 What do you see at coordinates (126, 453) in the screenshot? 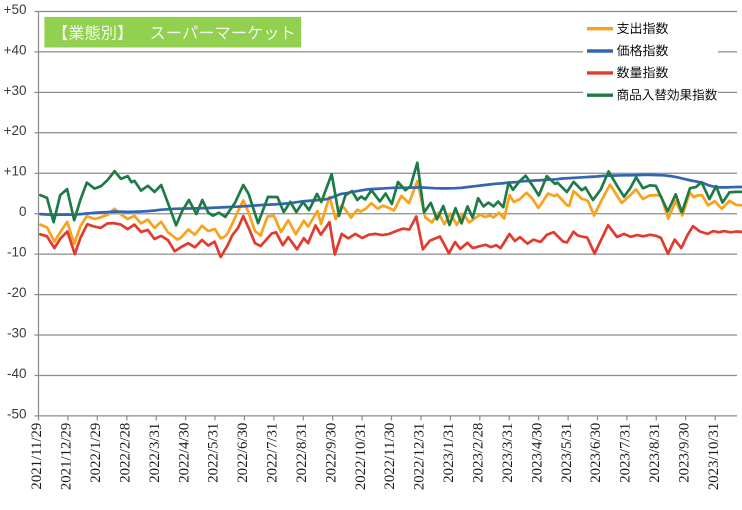
I see `svg-text: 2022/2/28` at bounding box center [126, 453].